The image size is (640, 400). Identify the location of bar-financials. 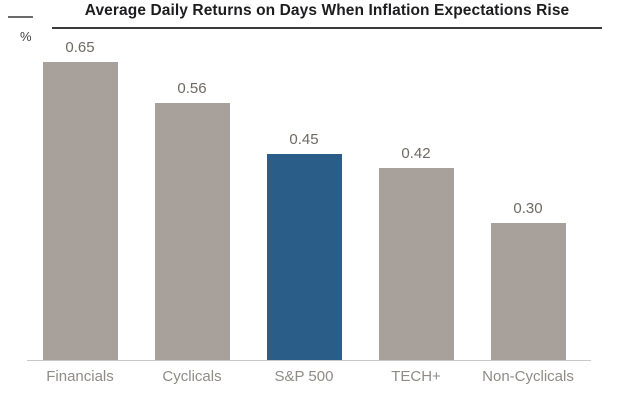
(80, 211).